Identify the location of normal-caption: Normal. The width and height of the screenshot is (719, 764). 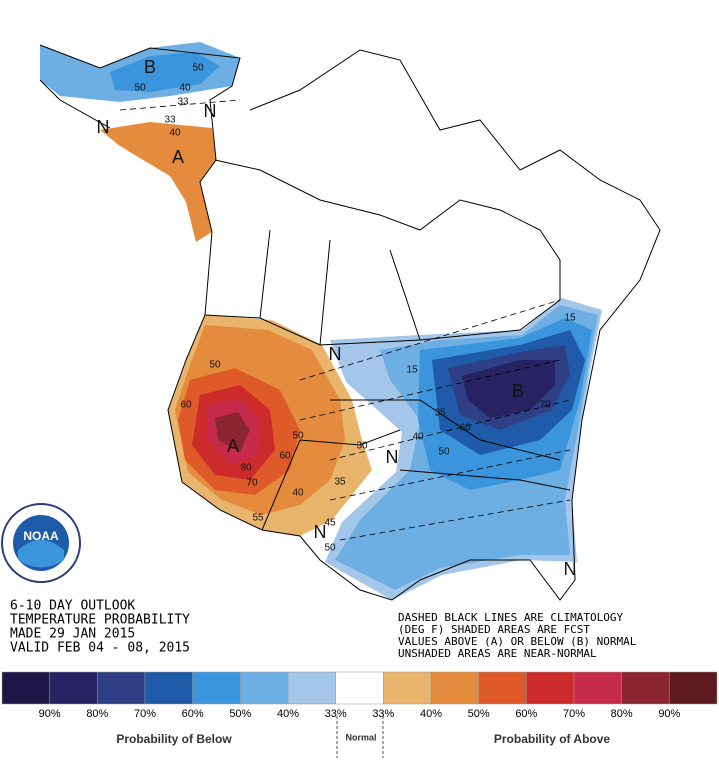
(360, 737).